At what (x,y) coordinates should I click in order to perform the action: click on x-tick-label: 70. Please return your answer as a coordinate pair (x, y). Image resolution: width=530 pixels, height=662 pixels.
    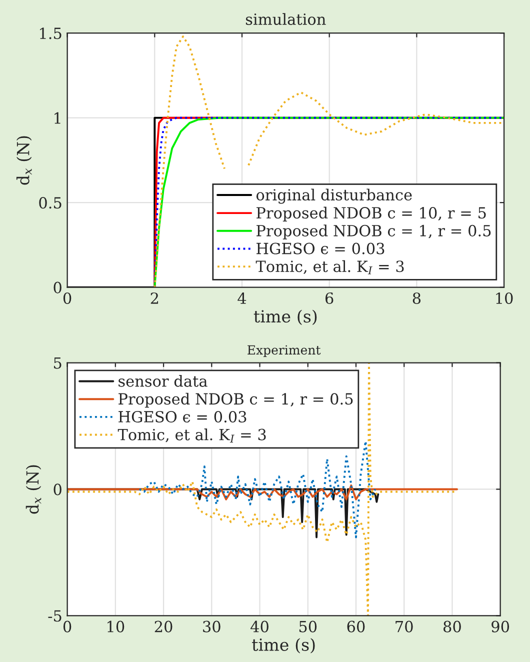
    Looking at the image, I should click on (404, 626).